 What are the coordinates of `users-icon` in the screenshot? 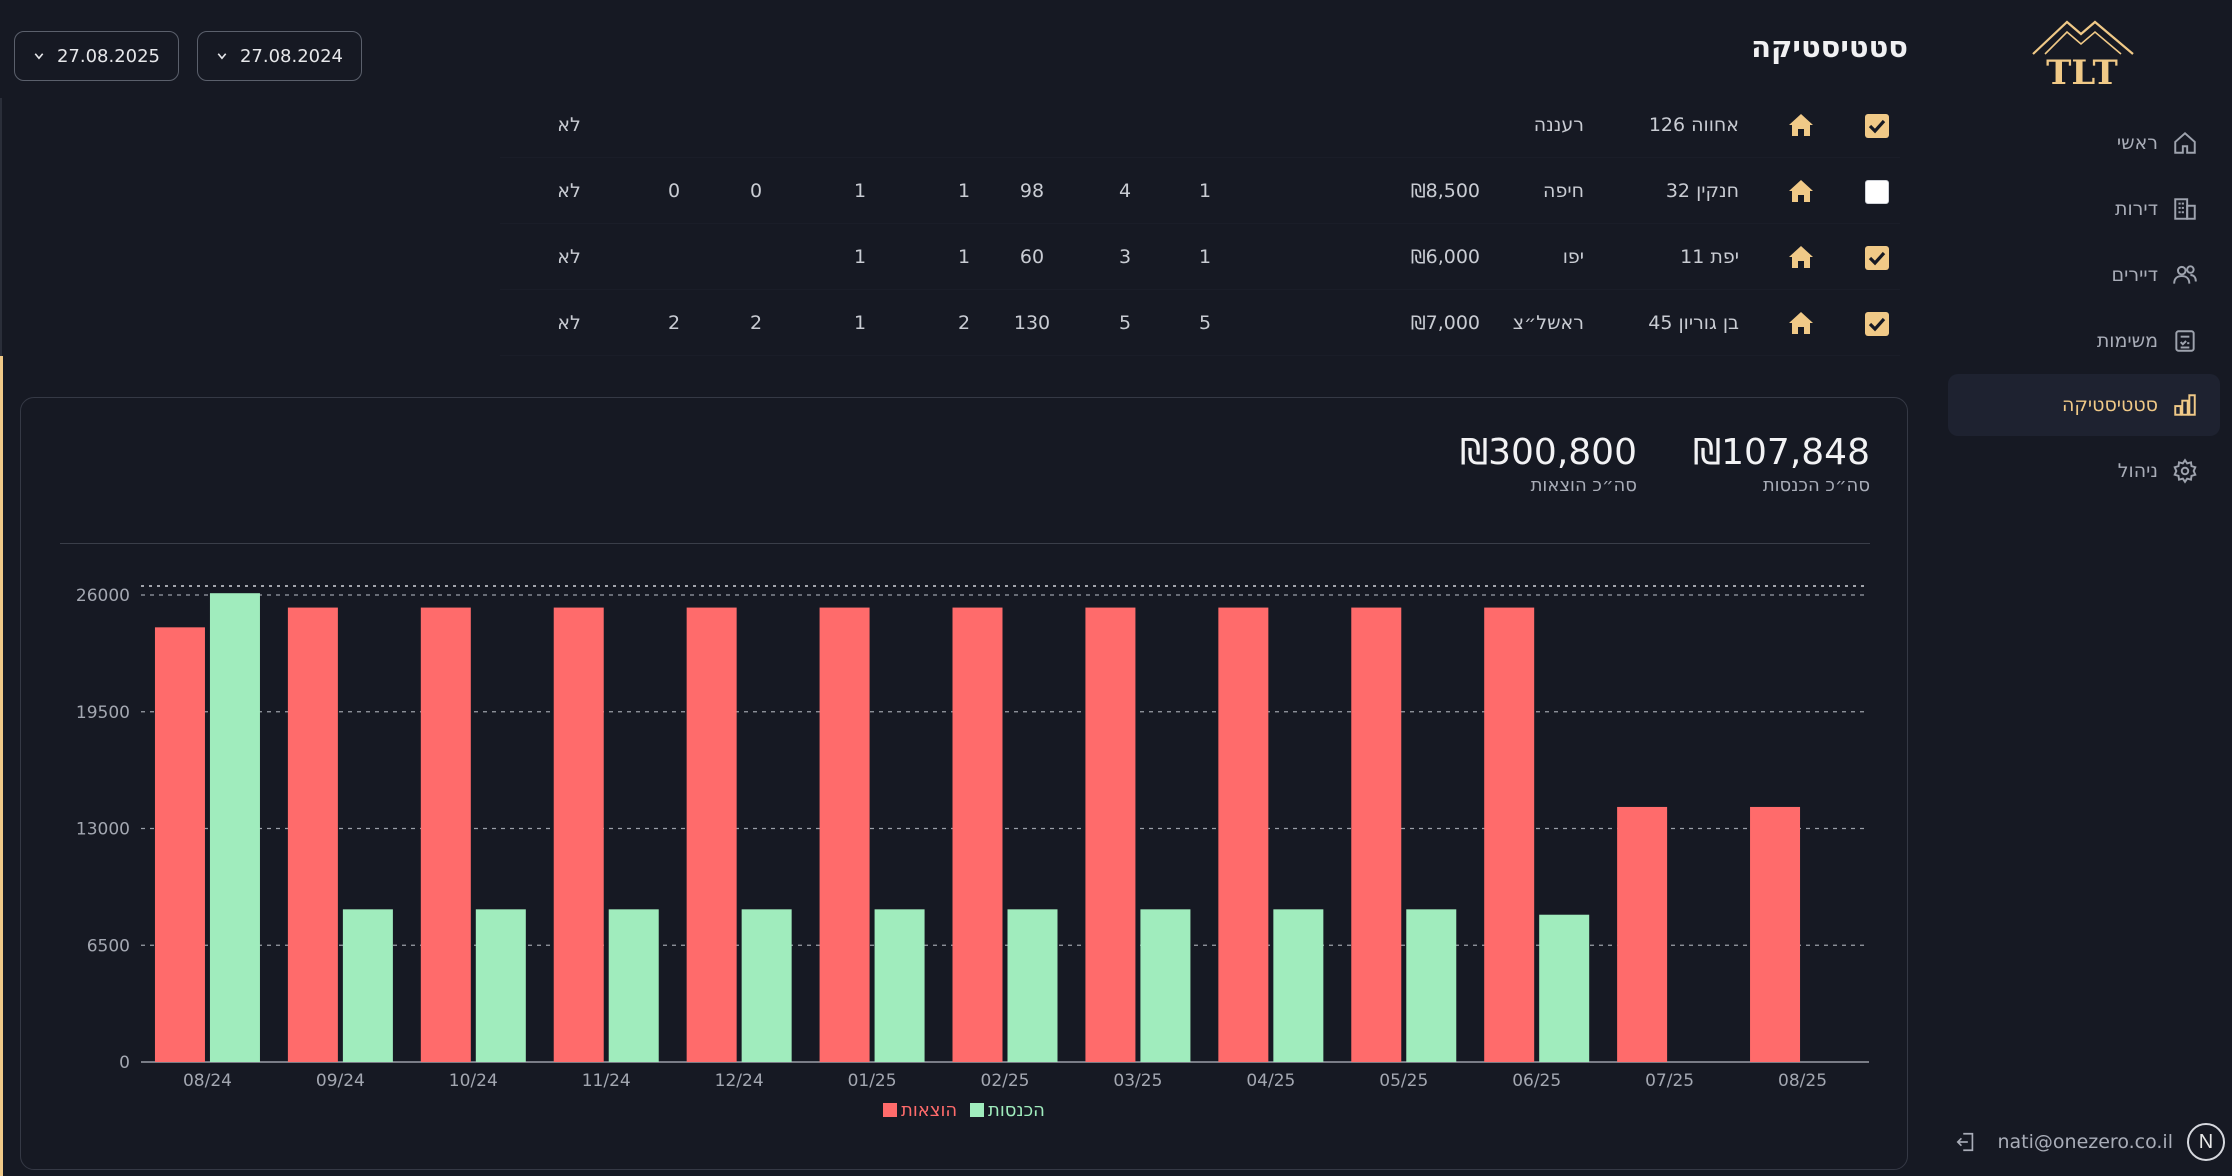 It's located at (2185, 274).